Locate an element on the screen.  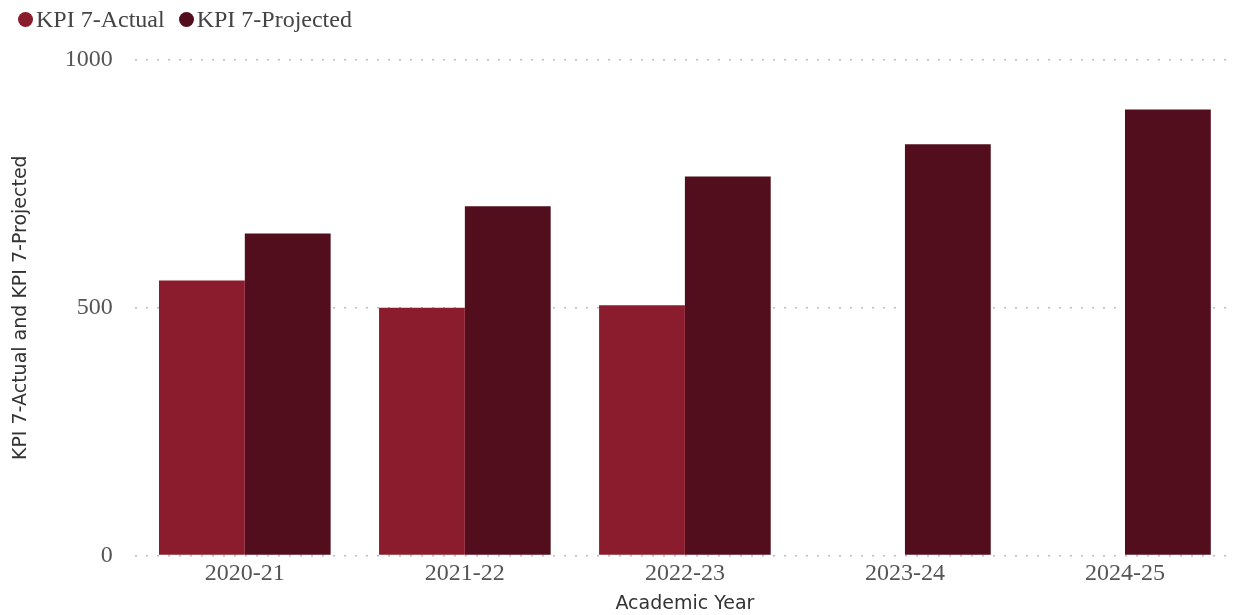
legend-label: KPI 7-Projected is located at coordinates (274, 19).